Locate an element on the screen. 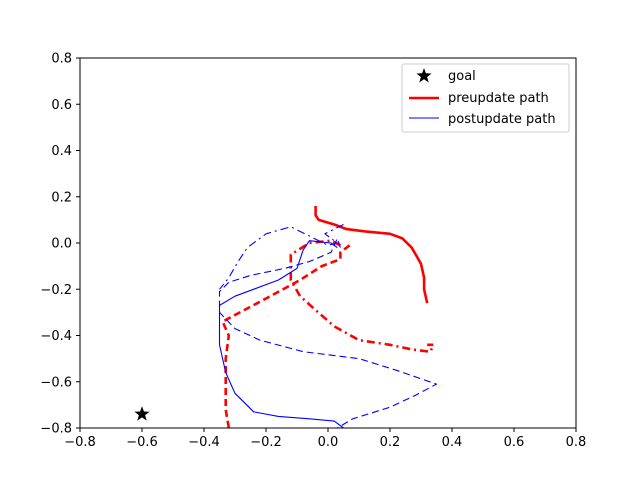  legend-box is located at coordinates (485, 98).